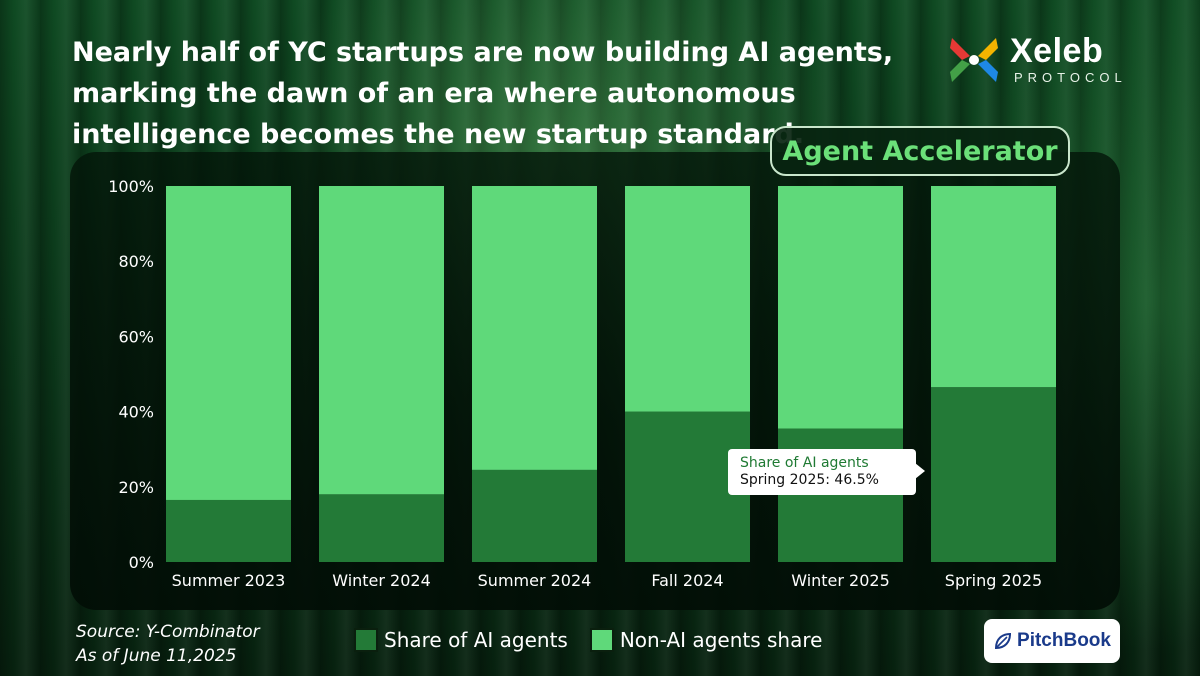  What do you see at coordinates (1057, 51) in the screenshot?
I see `brand-name: Xeleb` at bounding box center [1057, 51].